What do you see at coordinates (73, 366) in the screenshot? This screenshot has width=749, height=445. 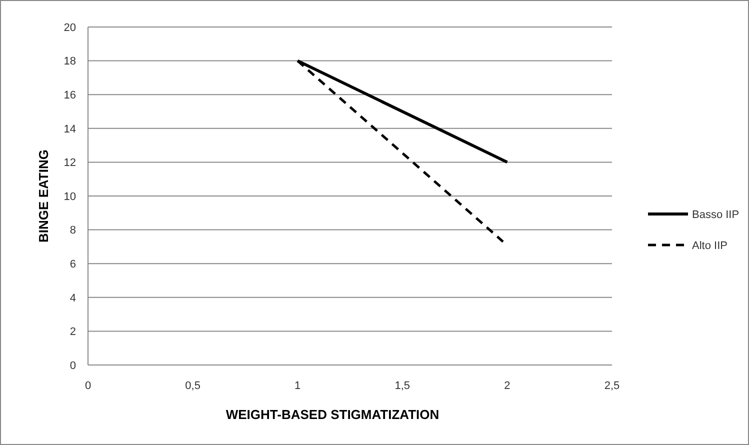 I see `y-tick-label: 0` at bounding box center [73, 366].